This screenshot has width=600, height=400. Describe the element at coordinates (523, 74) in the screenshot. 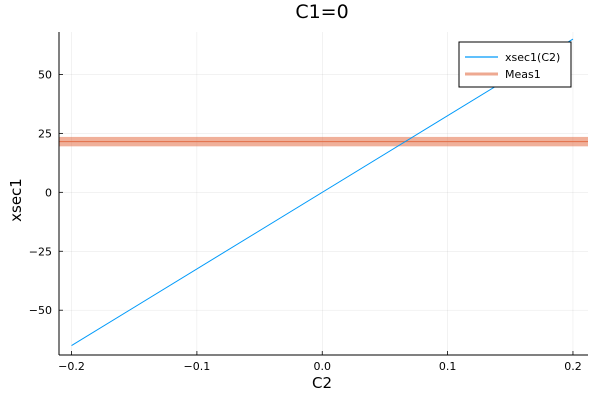

I see `legend-label-meas1: Meas1` at that location.